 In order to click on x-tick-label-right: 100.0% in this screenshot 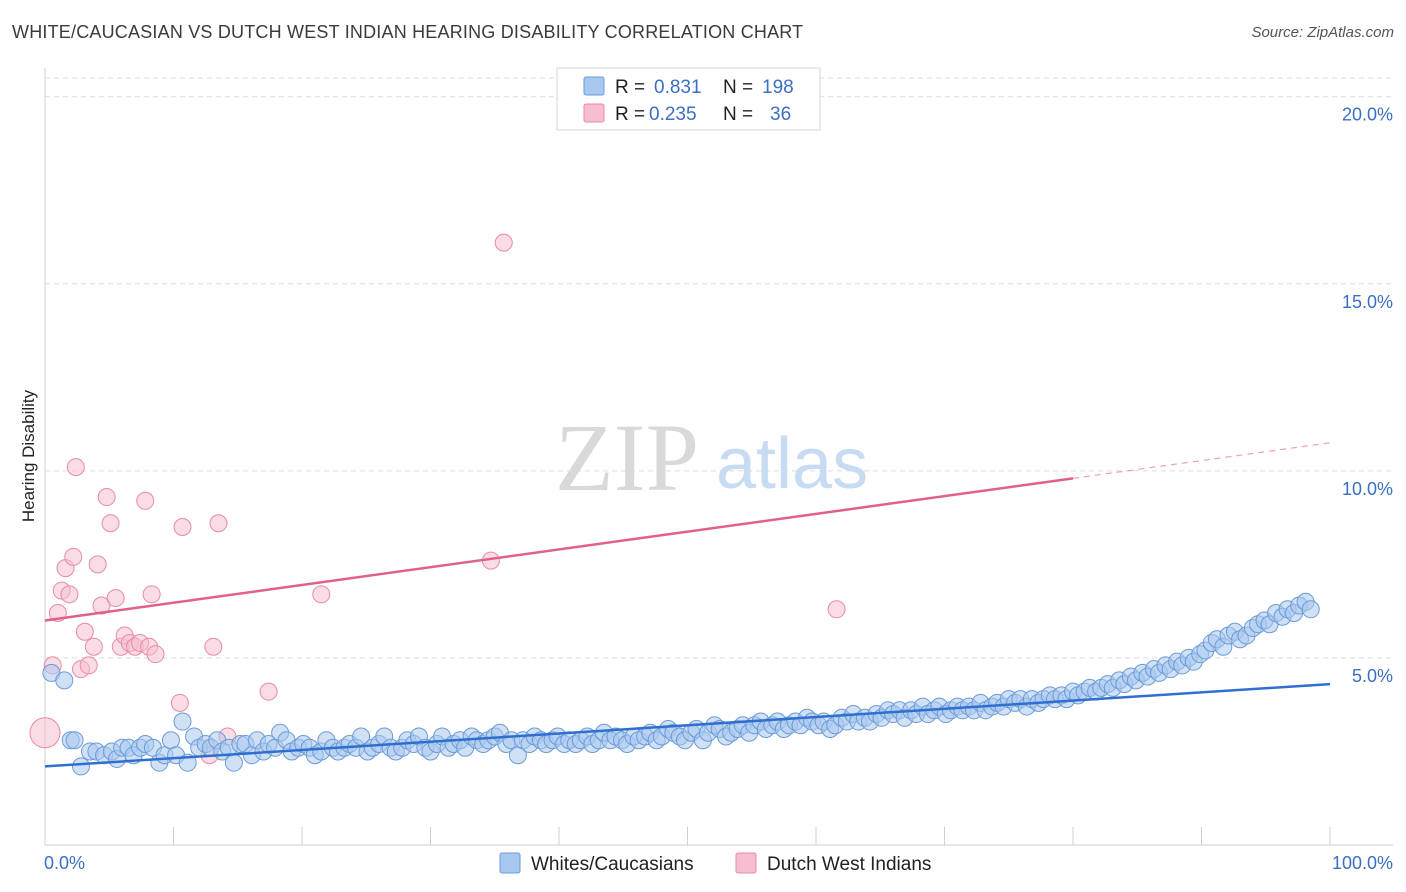, I will do `click(1362, 863)`.